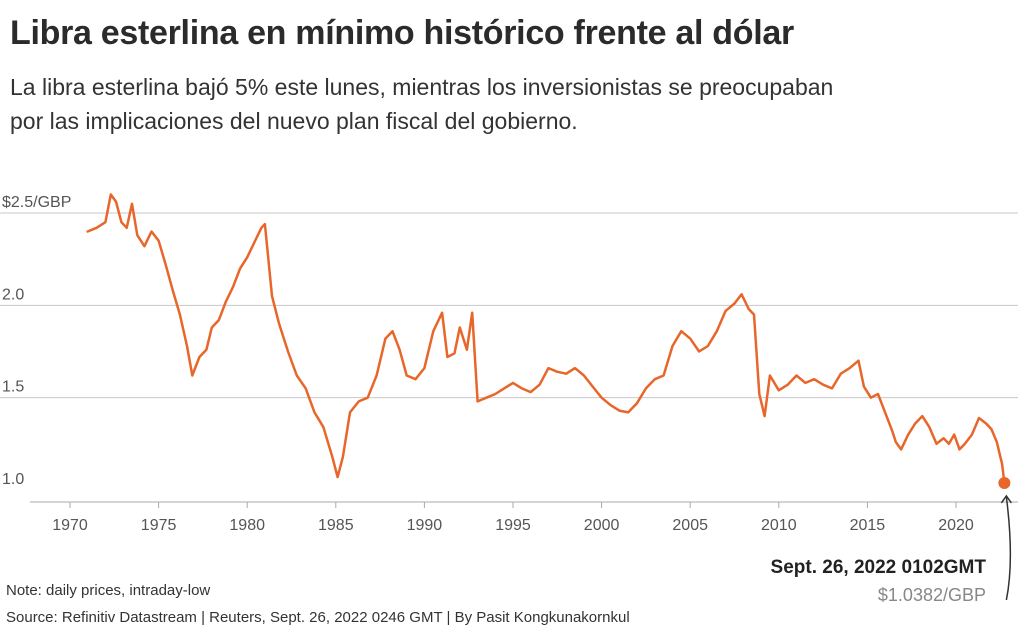 The image size is (1024, 636). Describe the element at coordinates (425, 525) in the screenshot. I see `x-tick-label: 1990` at that location.